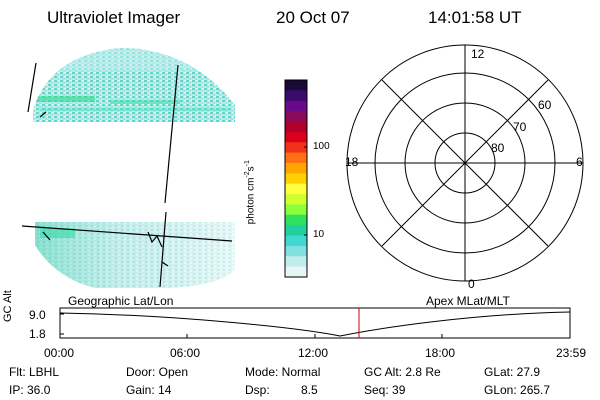 Image resolution: width=600 pixels, height=400 pixels. Describe the element at coordinates (157, 372) in the screenshot. I see `door-info: Door: Open` at that location.